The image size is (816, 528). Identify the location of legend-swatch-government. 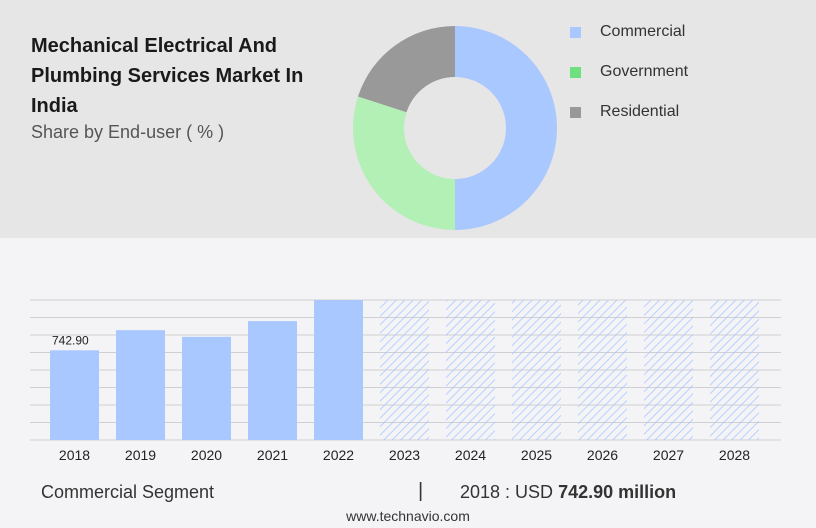
(575, 72).